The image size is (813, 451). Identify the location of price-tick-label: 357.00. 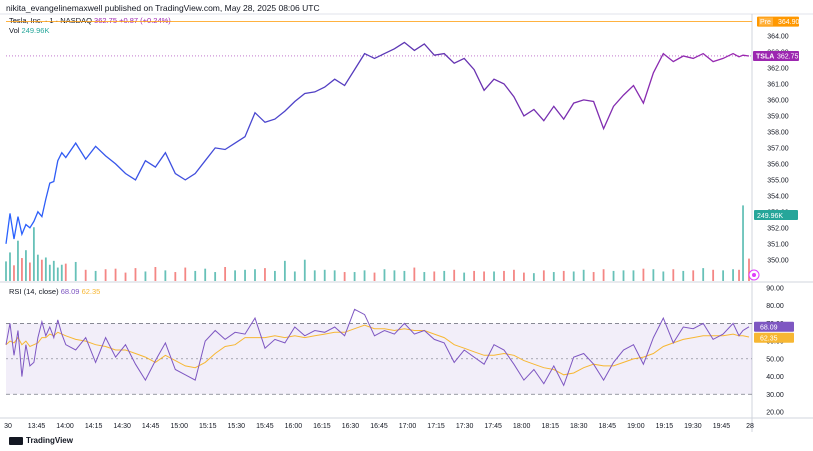
(778, 148).